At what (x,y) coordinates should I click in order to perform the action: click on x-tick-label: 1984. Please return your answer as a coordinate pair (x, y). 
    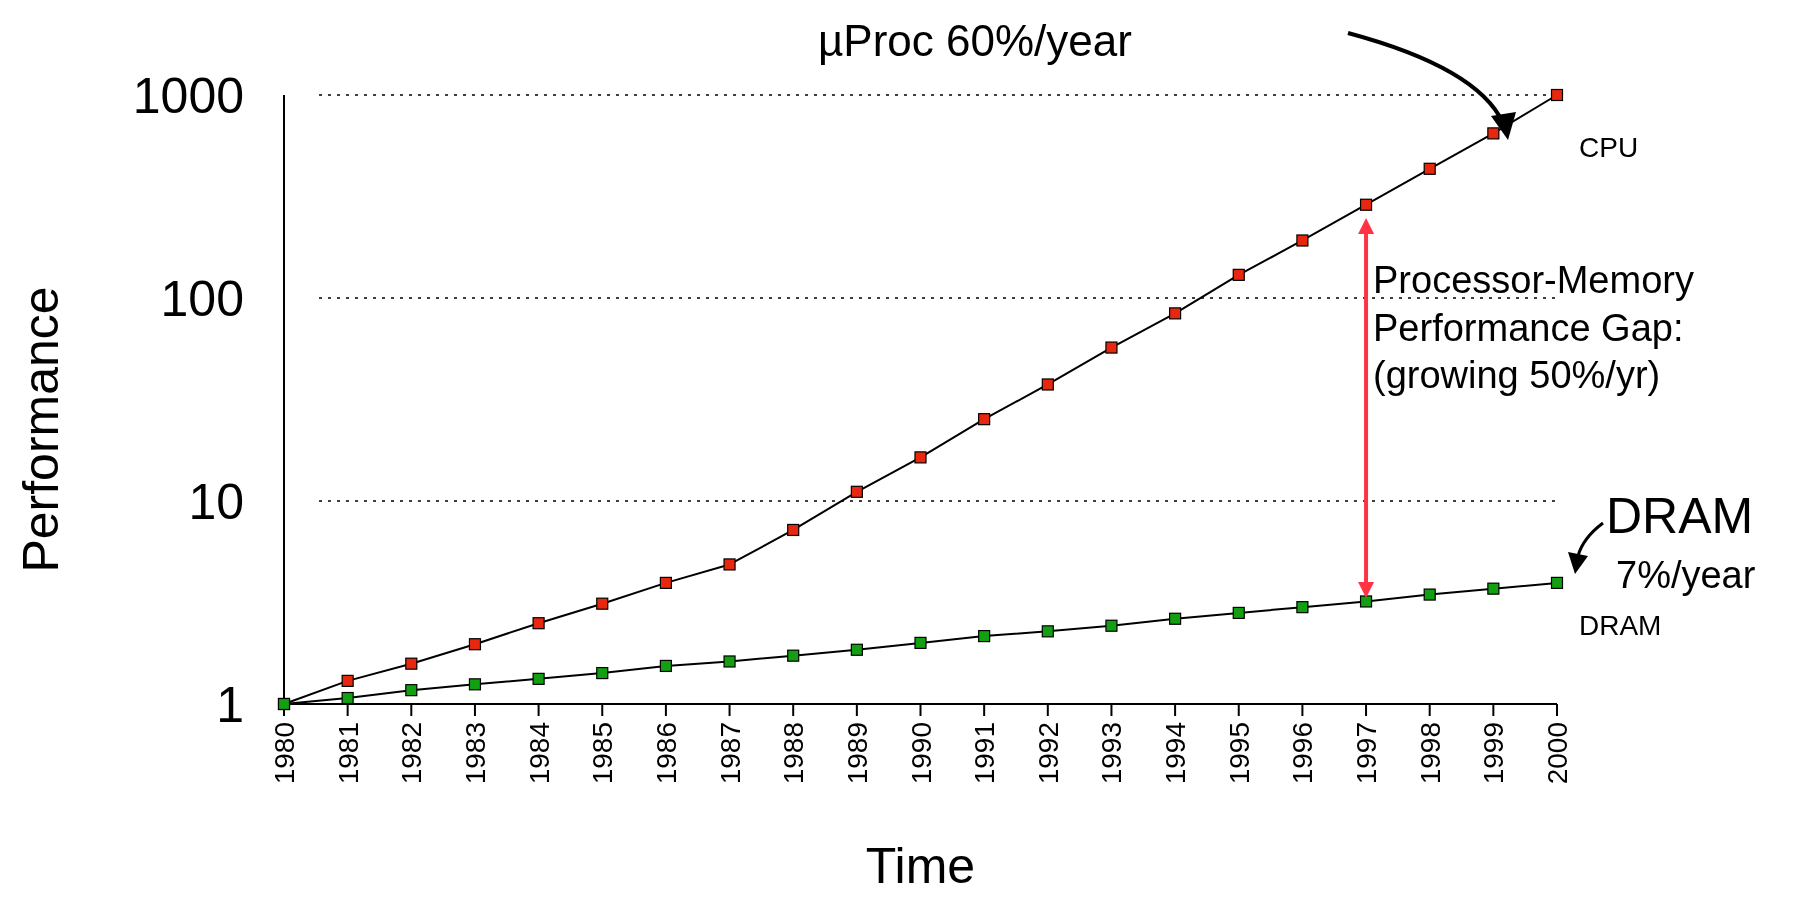
    Looking at the image, I should click on (539, 753).